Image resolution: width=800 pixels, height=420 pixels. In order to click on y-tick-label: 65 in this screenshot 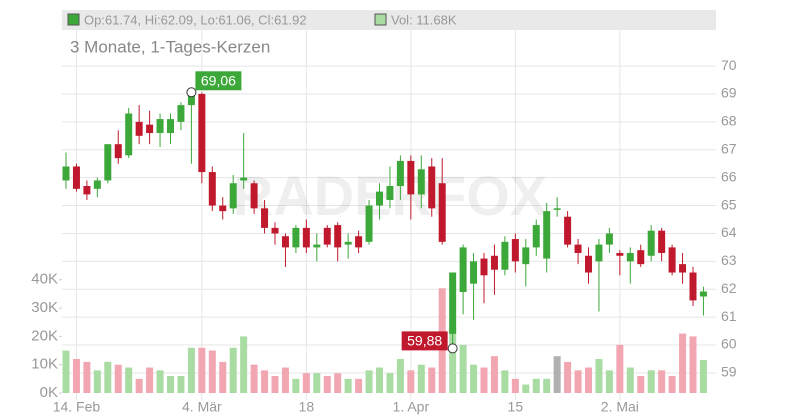, I will do `click(729, 204)`.